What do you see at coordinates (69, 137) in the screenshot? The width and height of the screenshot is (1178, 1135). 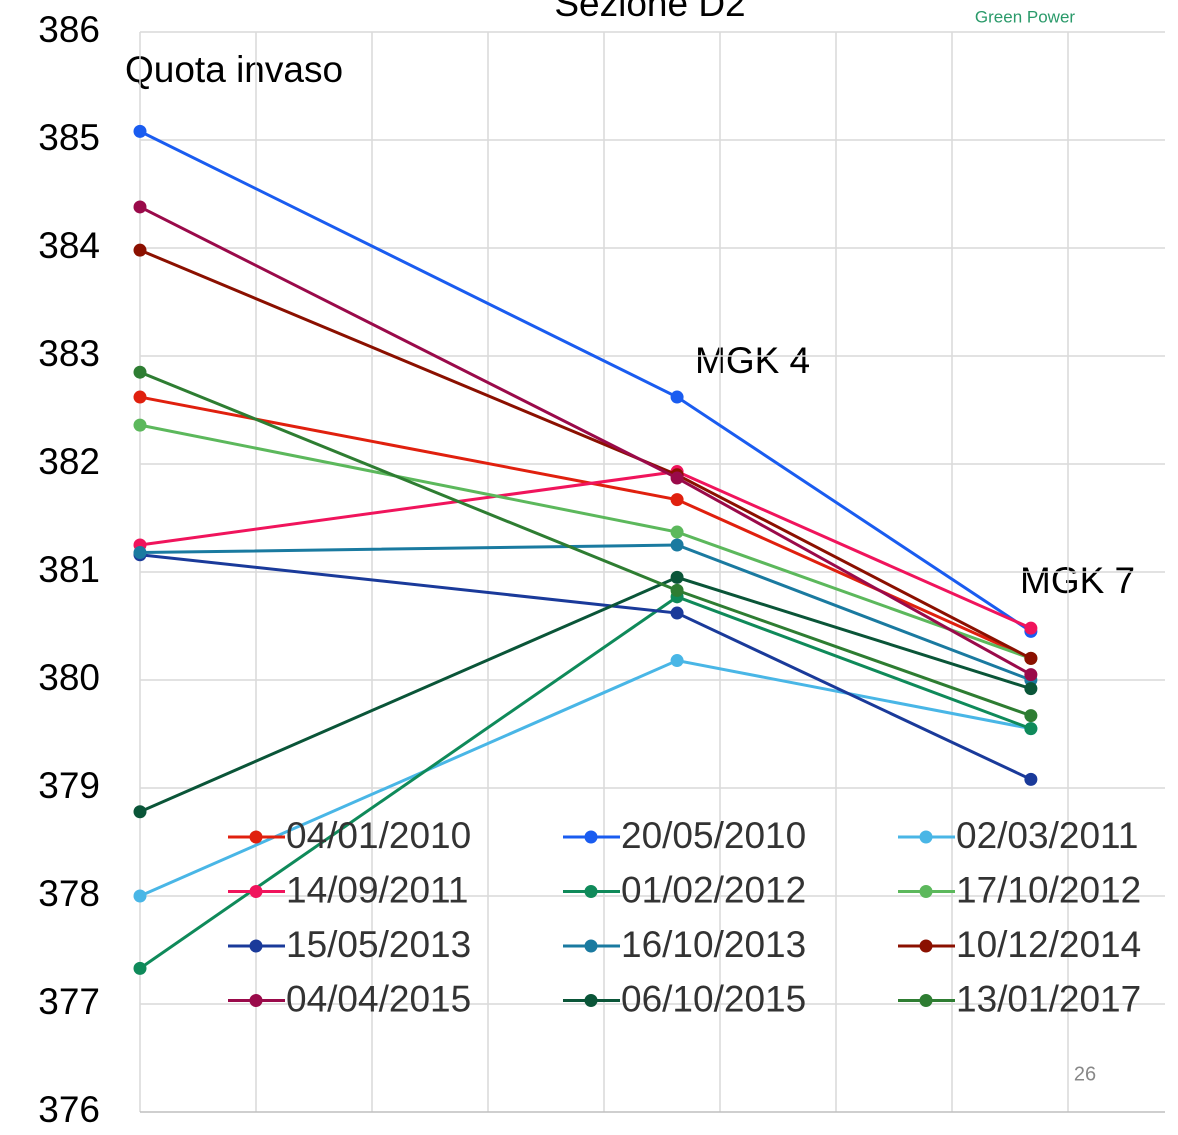 I see `y-tick-label: 385` at bounding box center [69, 137].